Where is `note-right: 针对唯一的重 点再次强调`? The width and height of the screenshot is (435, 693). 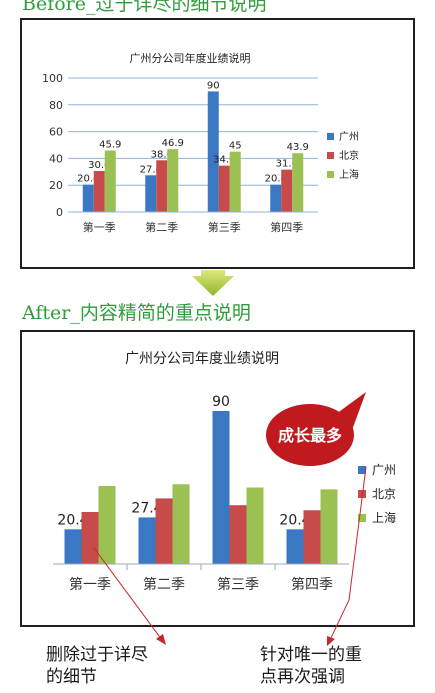
note-right: 针对唯一的重 点再次强调 is located at coordinates (311, 666).